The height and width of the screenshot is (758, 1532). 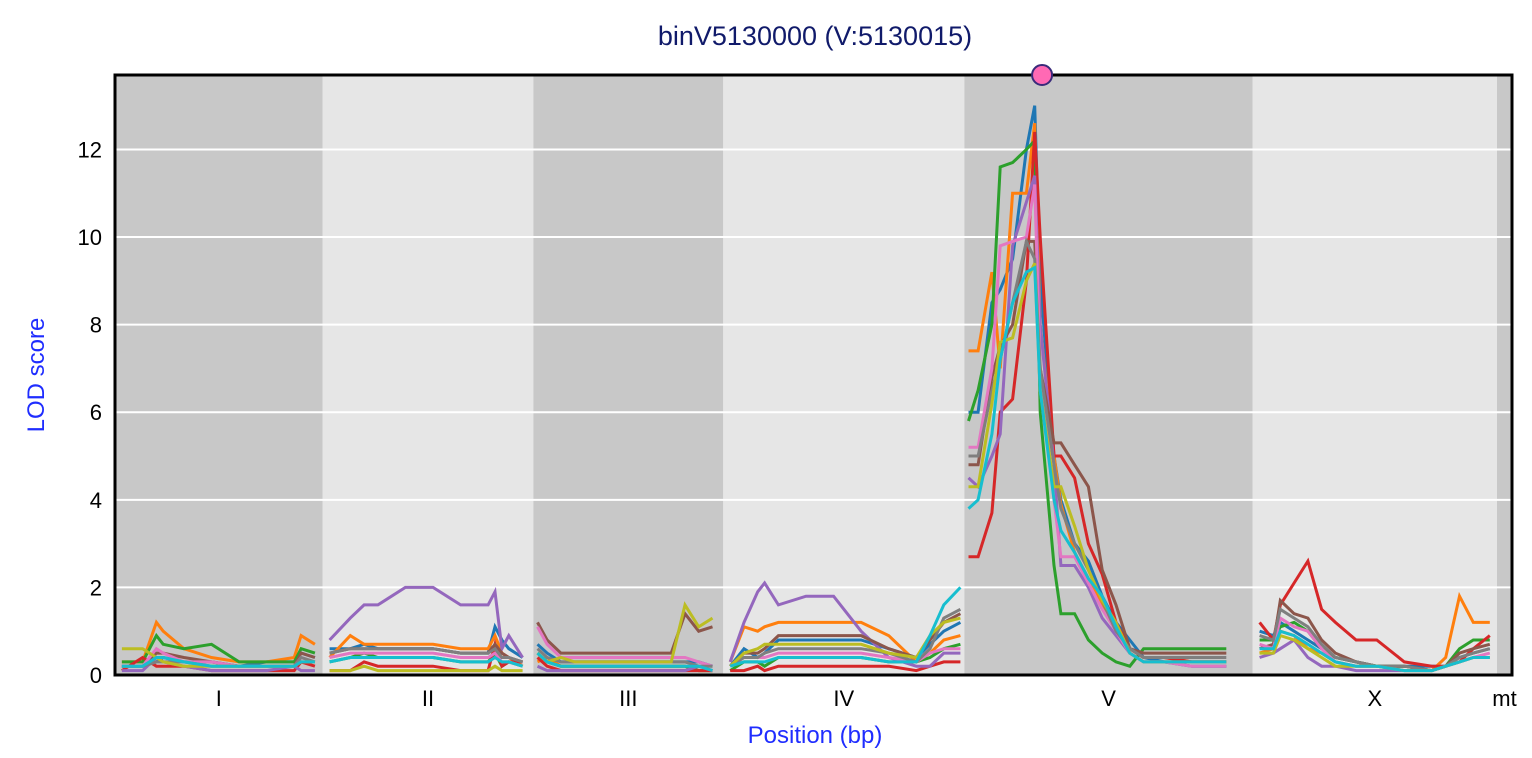 What do you see at coordinates (426, 622) in the screenshot?
I see `line-s5-chr-II` at bounding box center [426, 622].